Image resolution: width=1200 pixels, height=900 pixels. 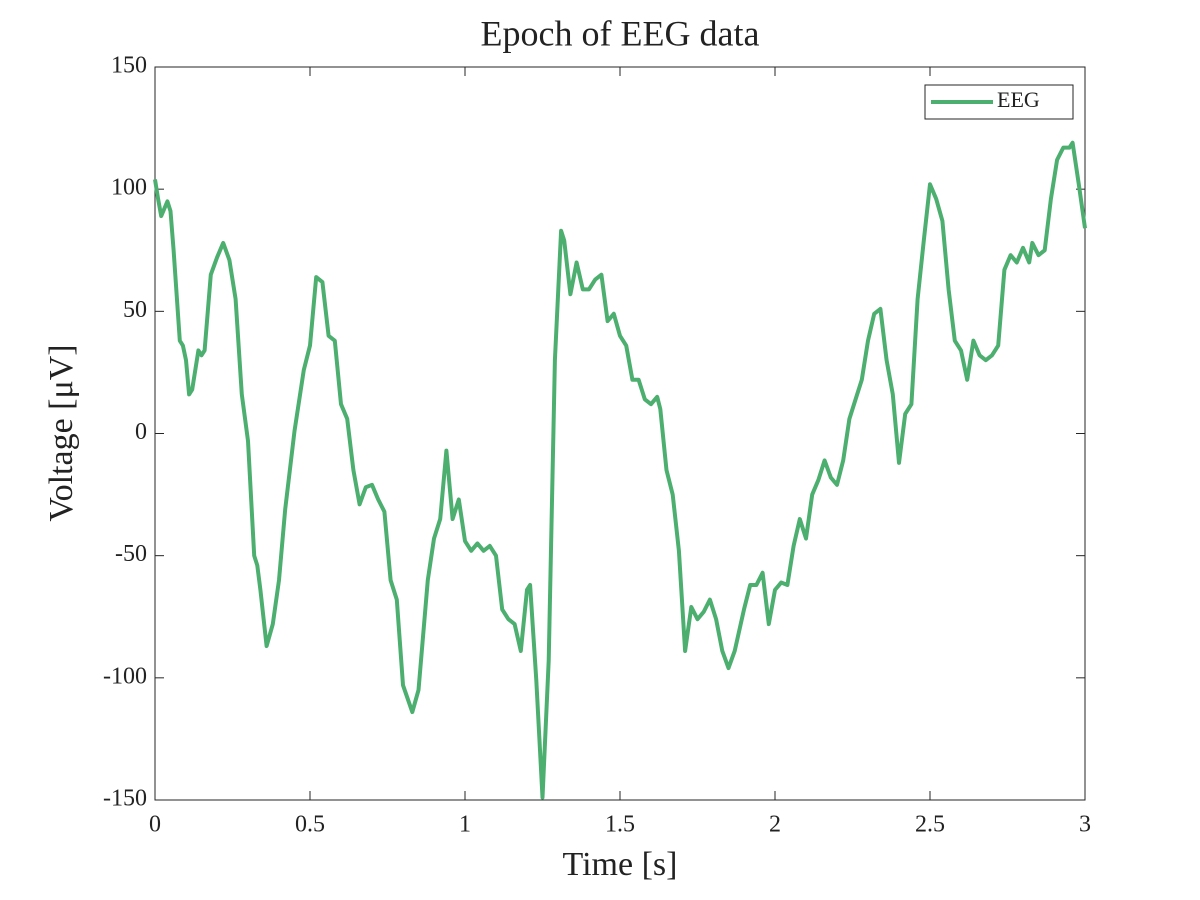 What do you see at coordinates (1018, 99) in the screenshot?
I see `legend-label: EEG` at bounding box center [1018, 99].